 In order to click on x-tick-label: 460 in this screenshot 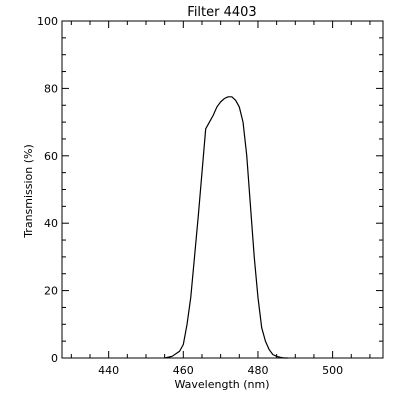, I will do `click(183, 370)`.